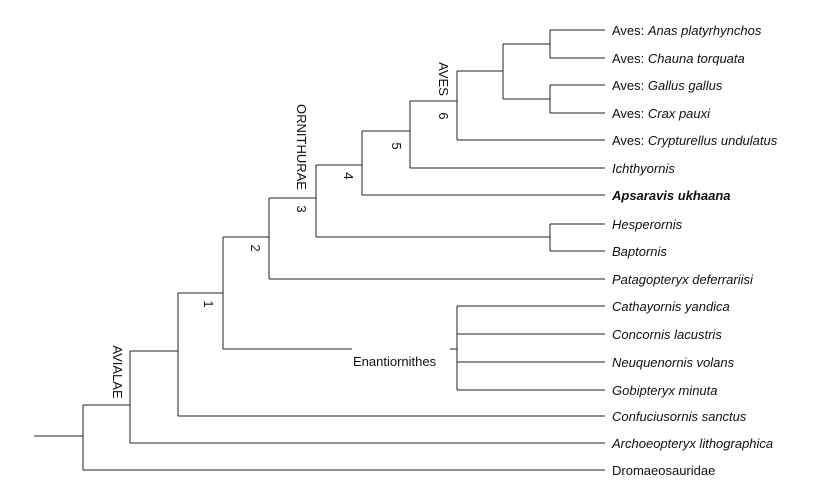  I want to click on leaf-label: Aves: Crypturellus undulatus, so click(695, 140).